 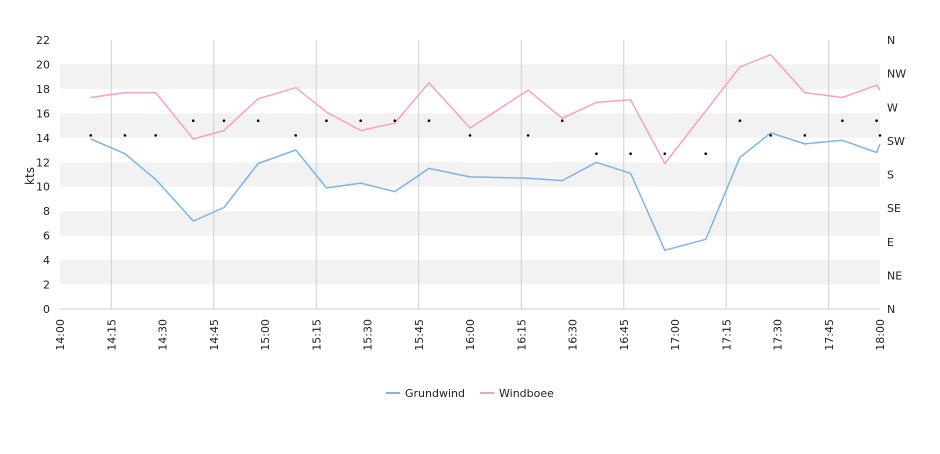 What do you see at coordinates (778, 335) in the screenshot?
I see `x-tick-label: 17:30` at bounding box center [778, 335].